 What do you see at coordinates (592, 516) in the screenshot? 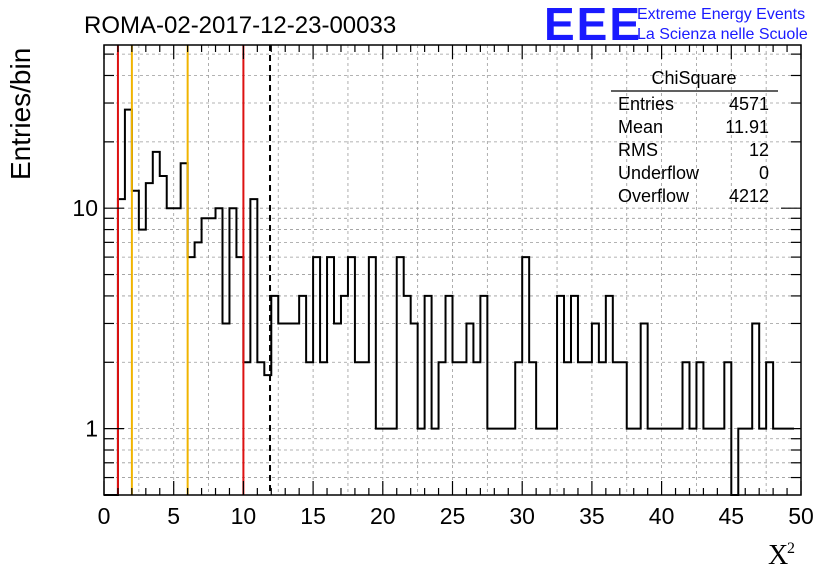
I see `x-tick-label: 35` at bounding box center [592, 516].